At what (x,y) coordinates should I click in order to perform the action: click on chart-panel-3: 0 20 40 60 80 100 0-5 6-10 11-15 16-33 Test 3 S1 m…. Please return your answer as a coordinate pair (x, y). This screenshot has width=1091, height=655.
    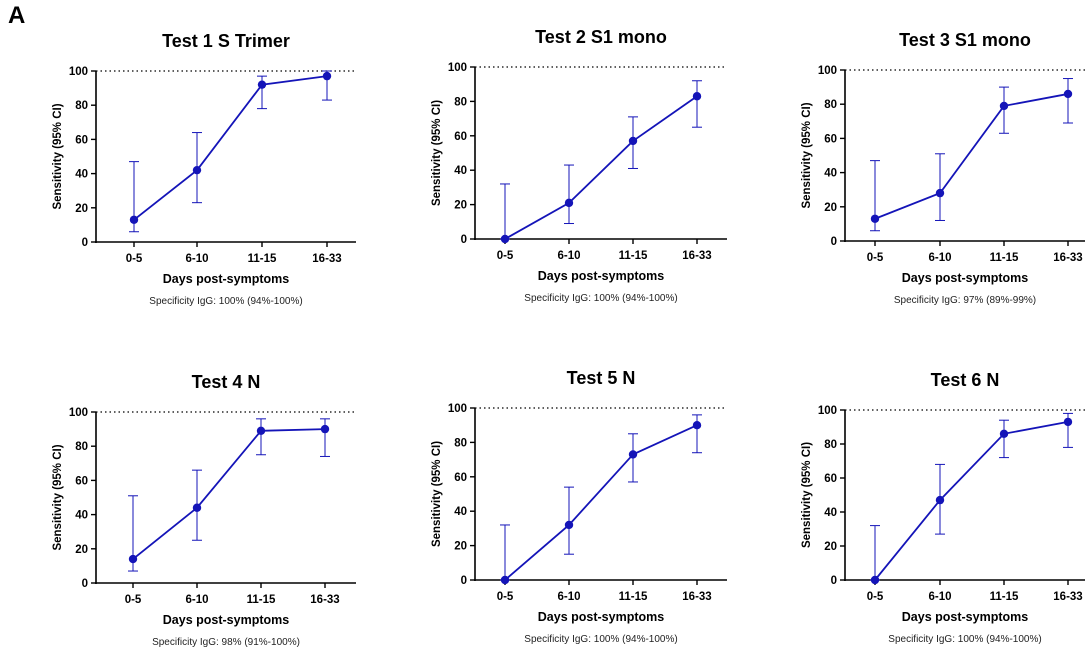
    Looking at the image, I should click on (943, 168).